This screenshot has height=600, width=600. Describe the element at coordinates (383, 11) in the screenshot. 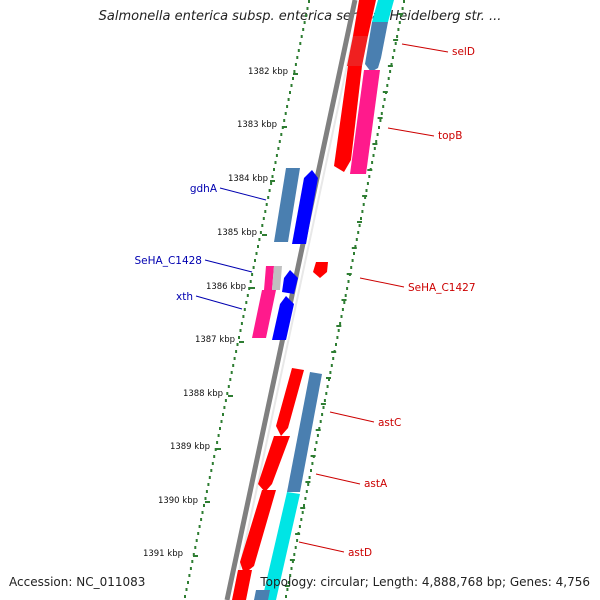

I see `gene-selD-cyan` at that location.